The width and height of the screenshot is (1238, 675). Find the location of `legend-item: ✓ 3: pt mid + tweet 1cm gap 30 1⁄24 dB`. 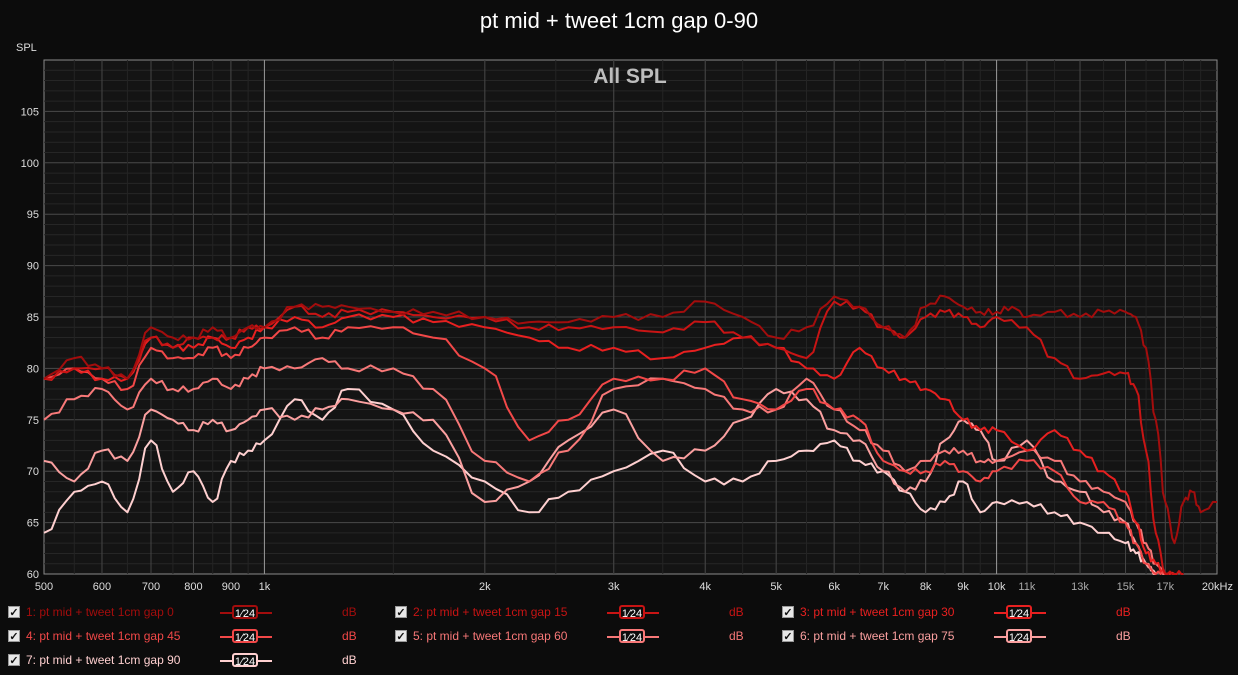

legend-item: ✓ 3: pt mid + tweet 1cm gap 30 1⁄24 dB is located at coordinates (972, 613).